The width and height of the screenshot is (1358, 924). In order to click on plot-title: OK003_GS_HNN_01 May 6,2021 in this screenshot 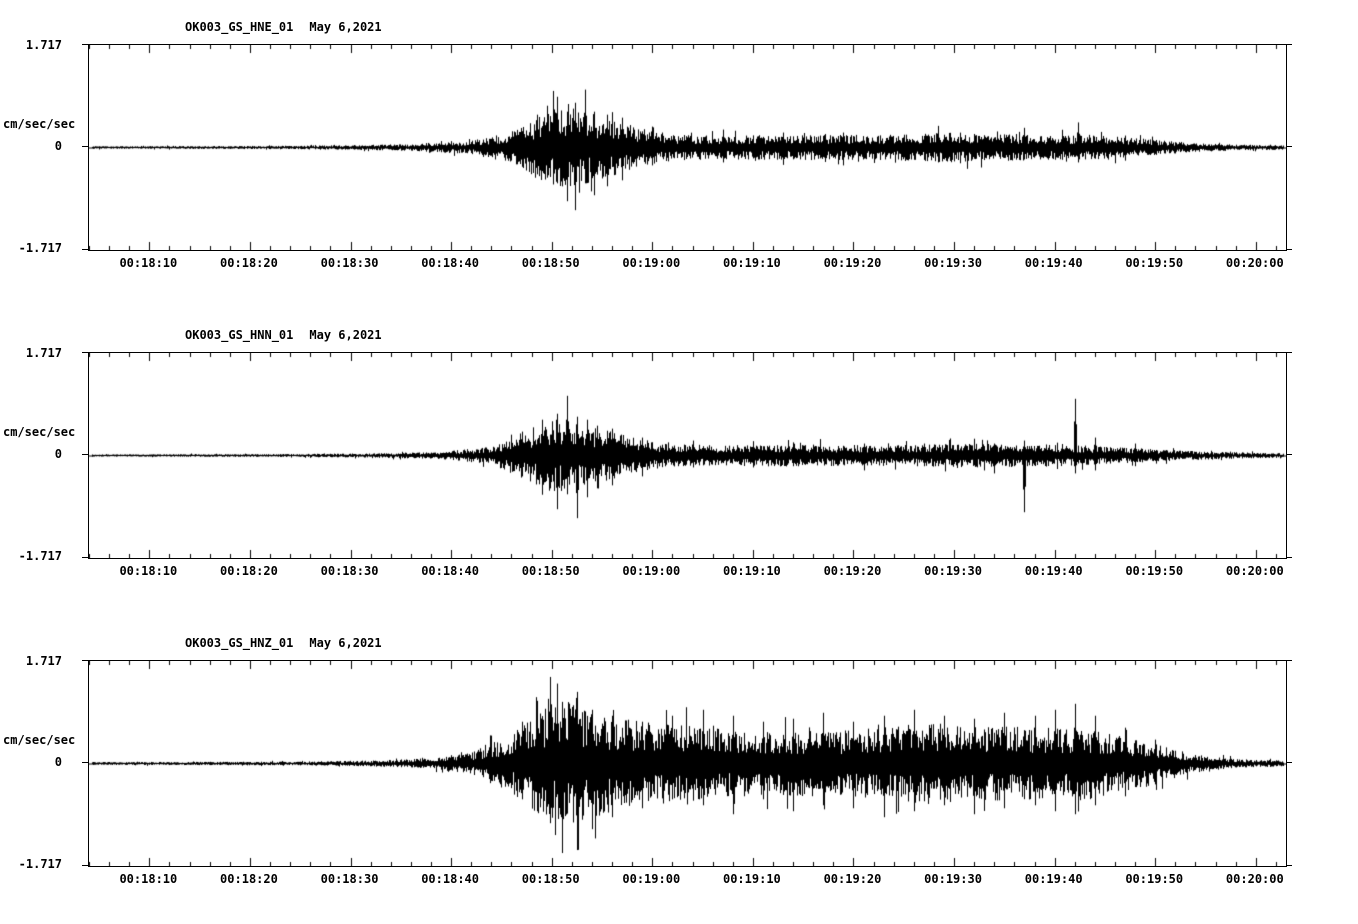, I will do `click(283, 335)`.